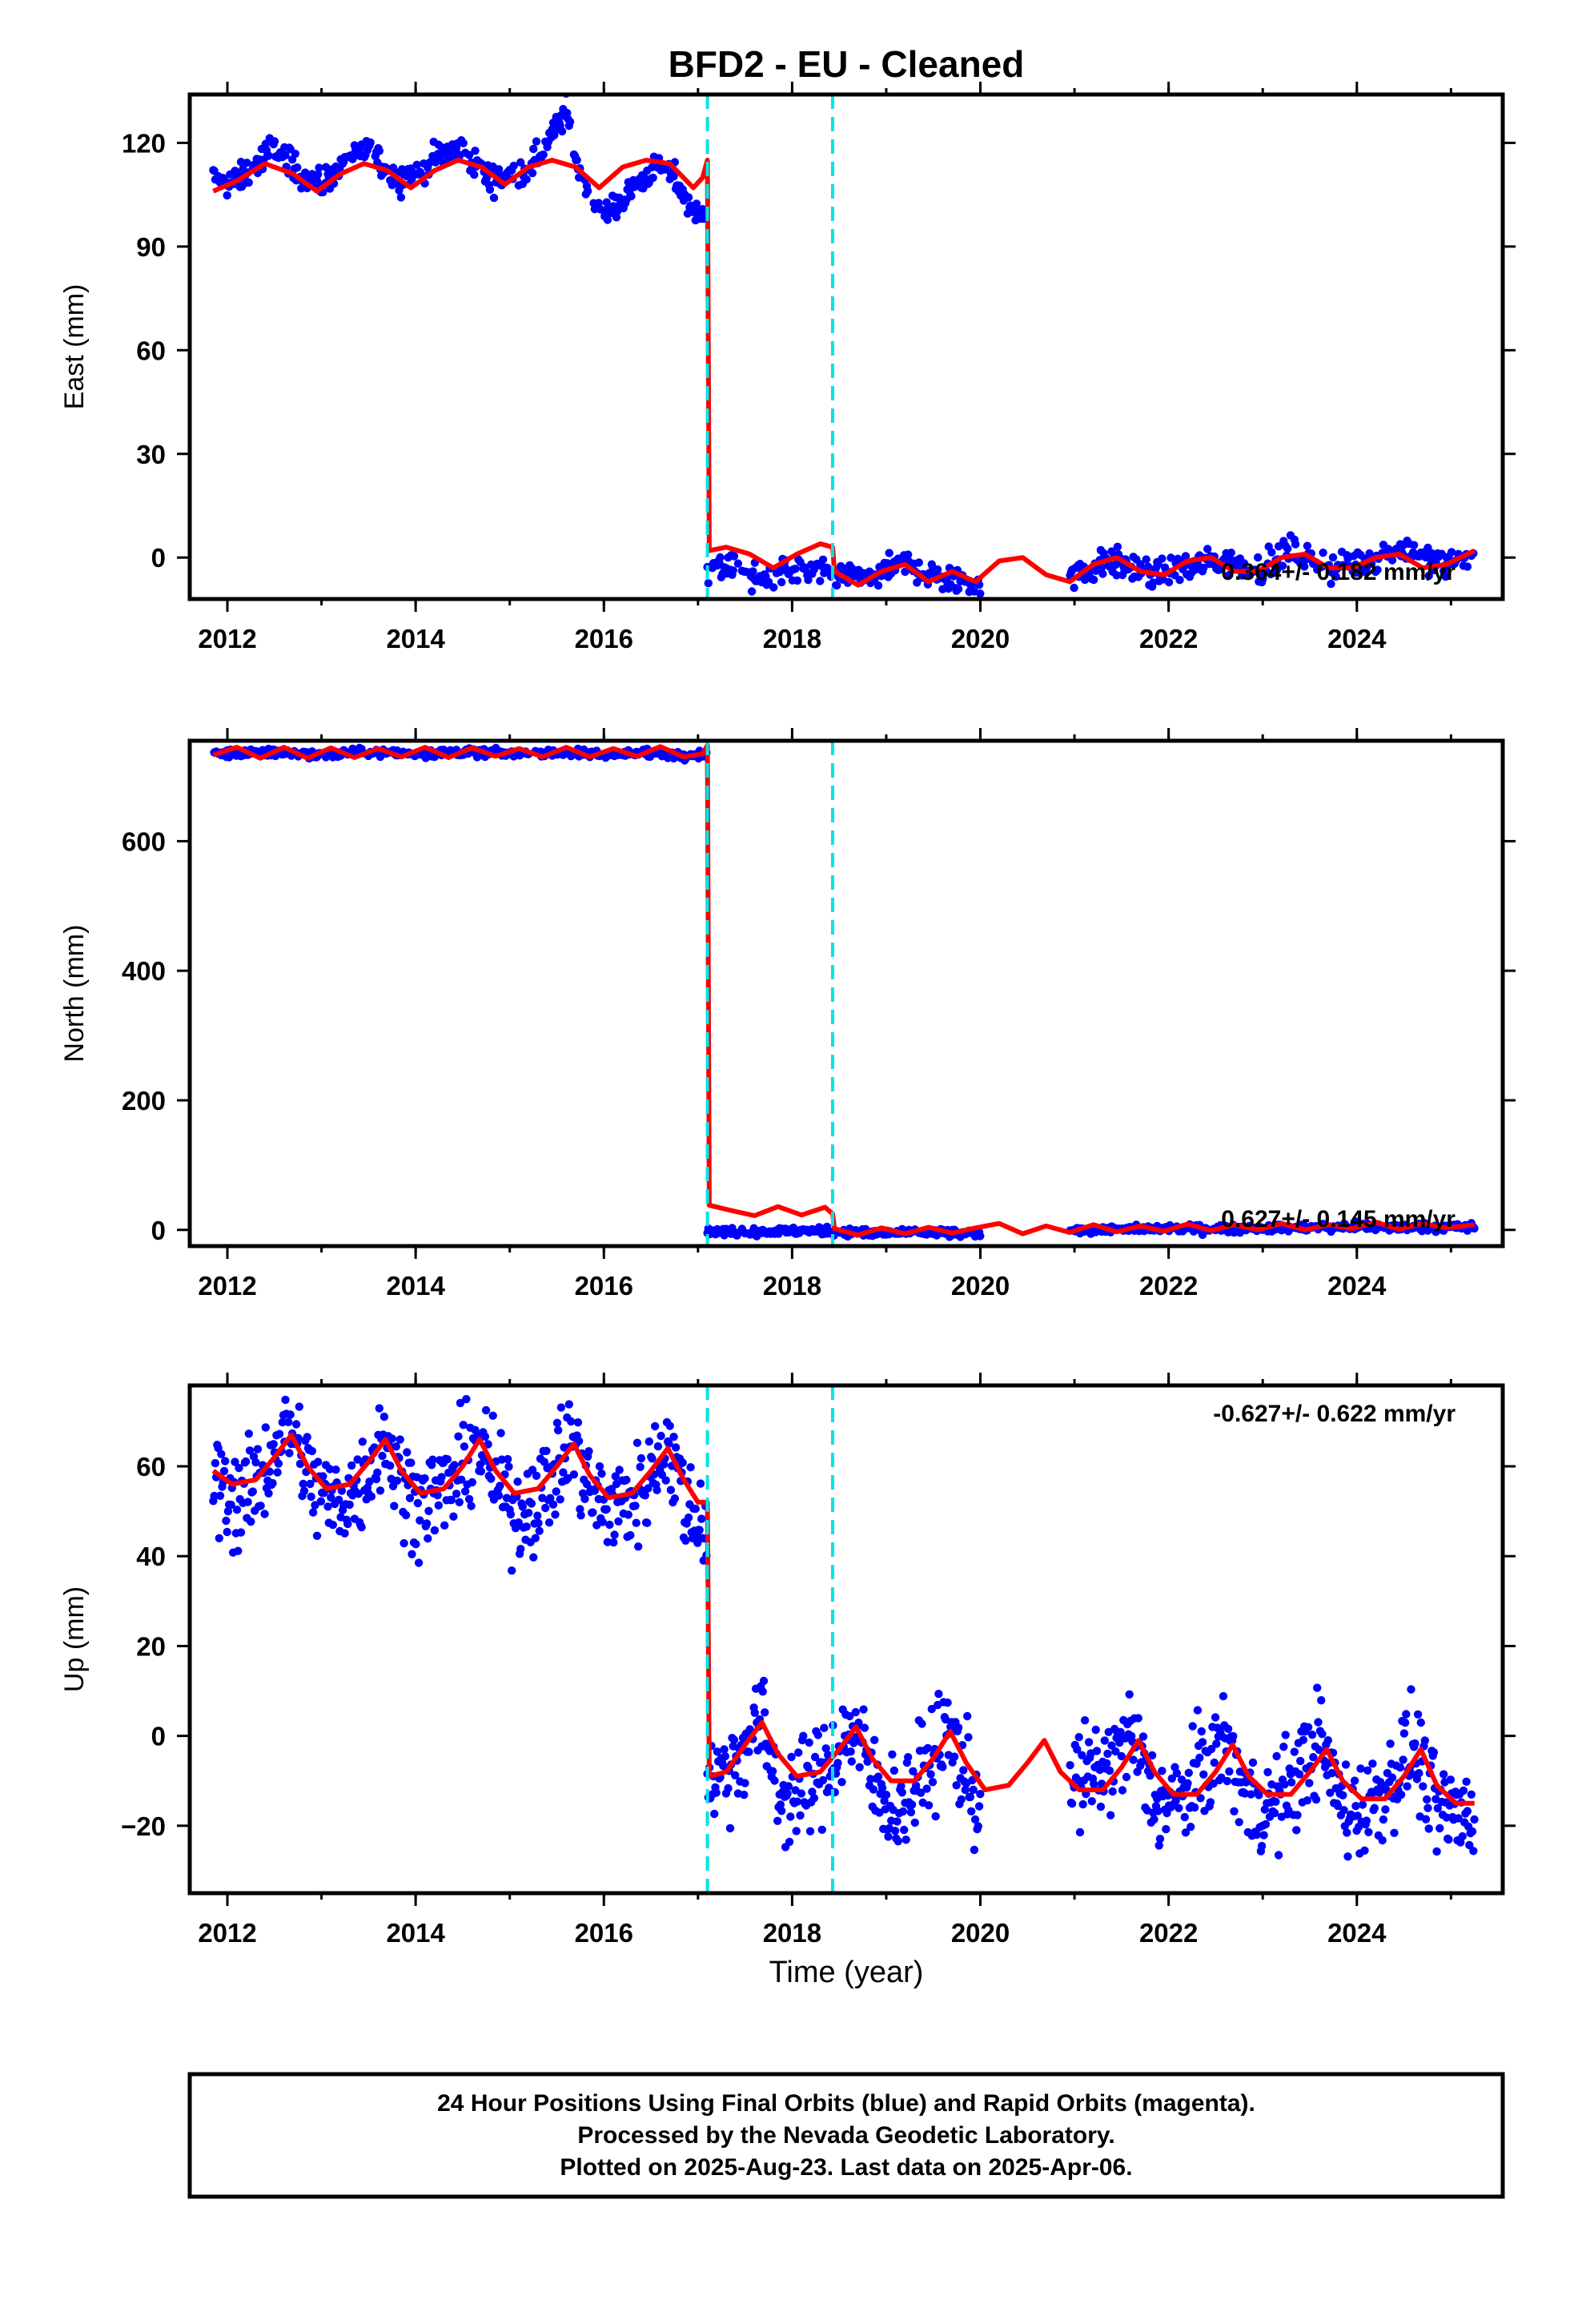  I want to click on y-tick-label: 40, so click(151, 1556).